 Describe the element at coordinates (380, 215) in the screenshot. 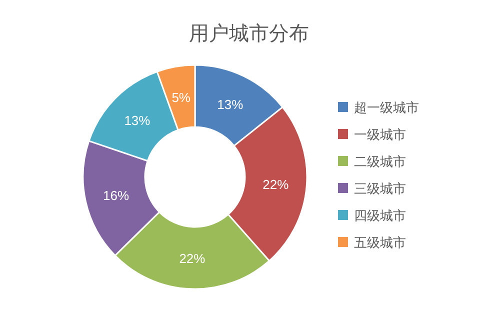

I see `legend-label: 四级城市` at that location.